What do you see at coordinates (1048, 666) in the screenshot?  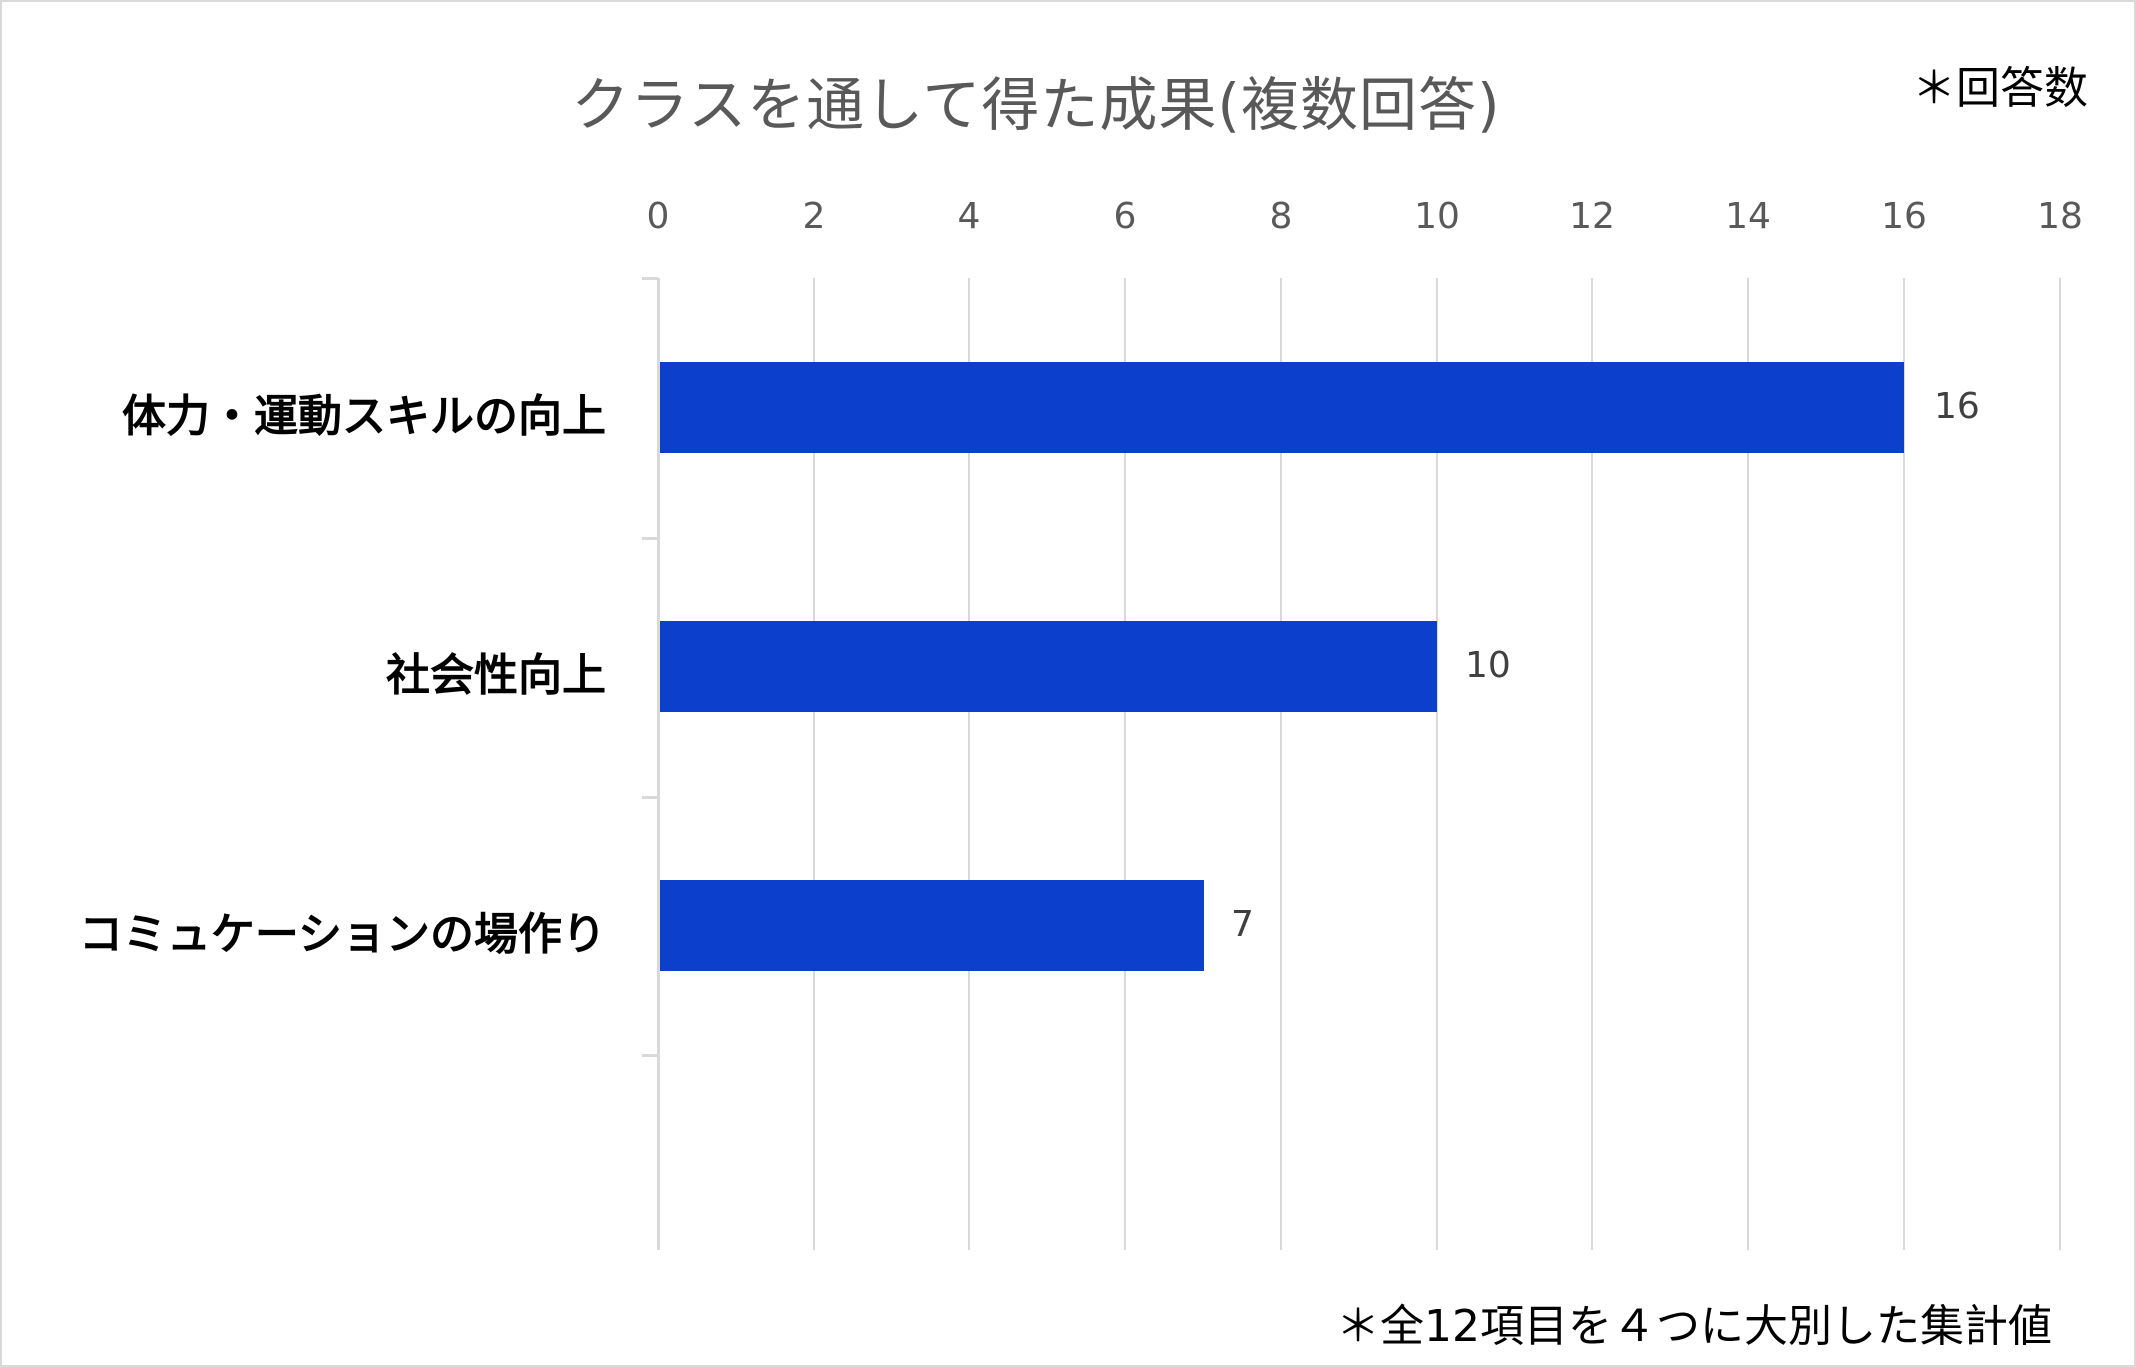 I see `bar-sociality` at bounding box center [1048, 666].